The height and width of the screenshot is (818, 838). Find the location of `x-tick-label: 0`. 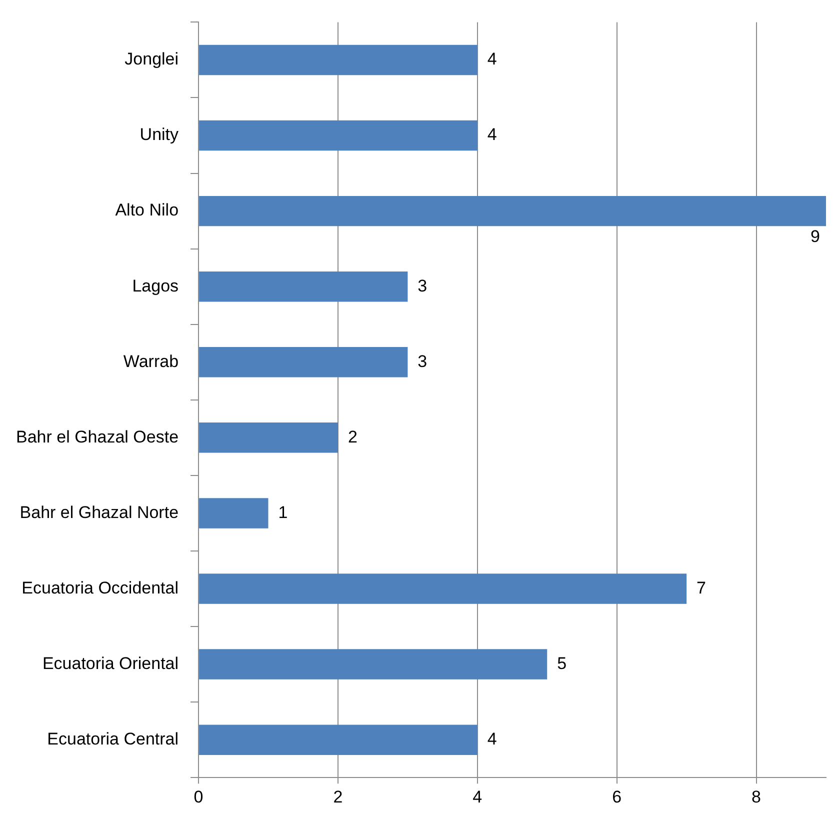

x-tick-label: 0 is located at coordinates (199, 796).